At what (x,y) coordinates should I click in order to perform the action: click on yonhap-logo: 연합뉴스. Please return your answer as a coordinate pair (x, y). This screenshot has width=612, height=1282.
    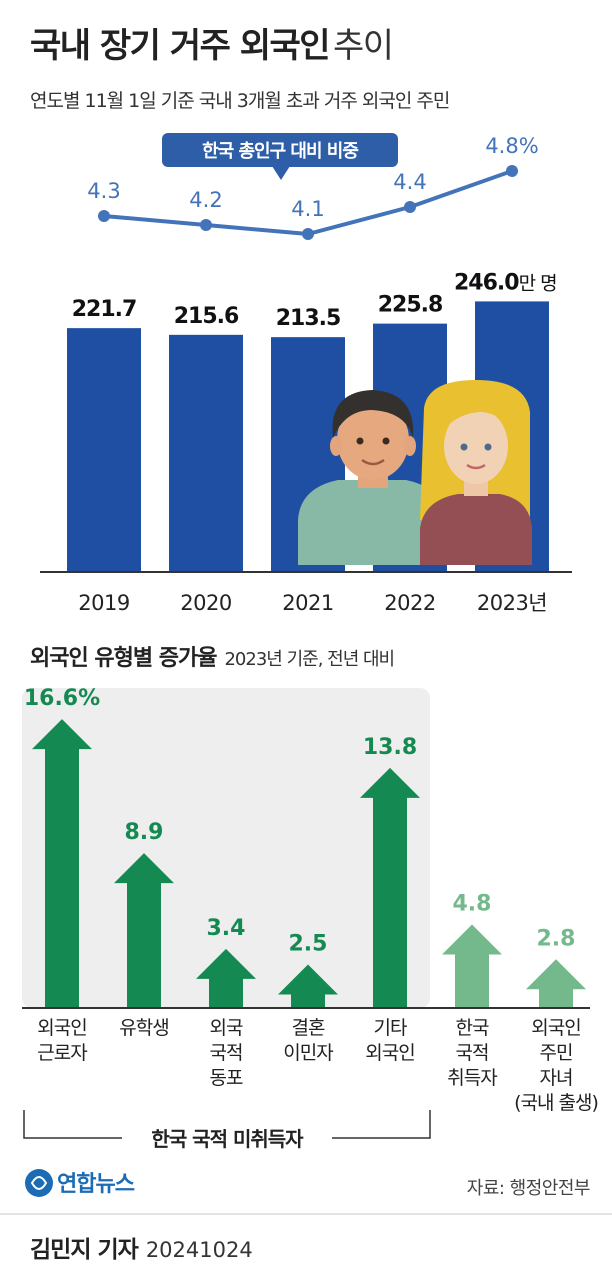
    Looking at the image, I should click on (80, 1183).